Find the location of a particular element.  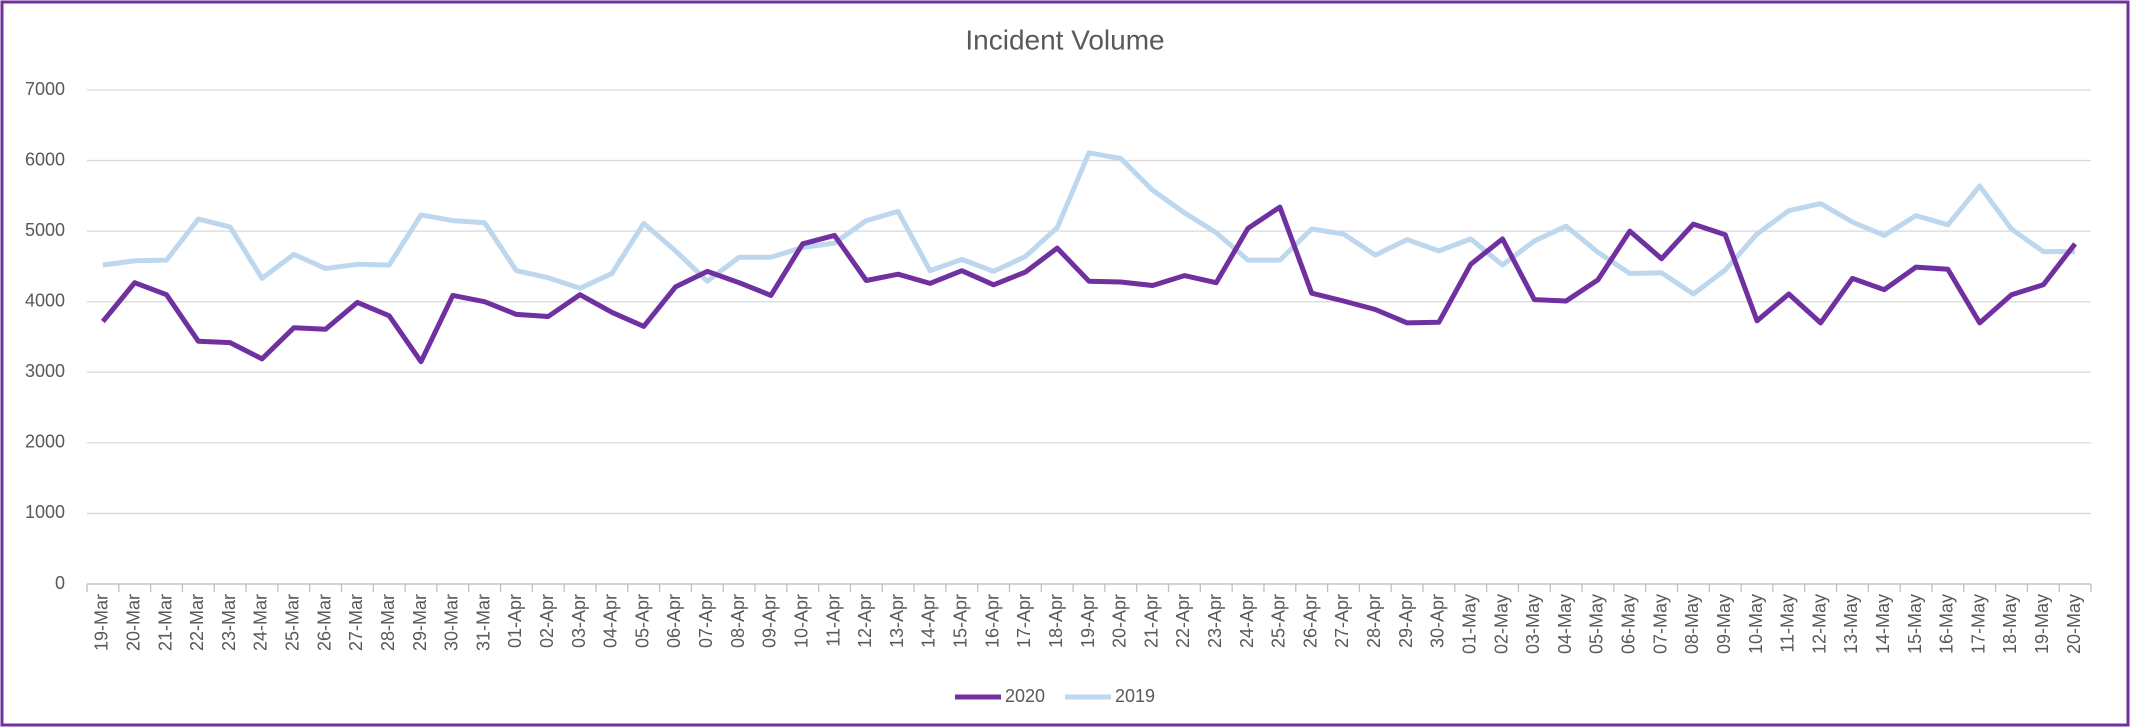

x-tick-label: 09-May is located at coordinates (1724, 624).